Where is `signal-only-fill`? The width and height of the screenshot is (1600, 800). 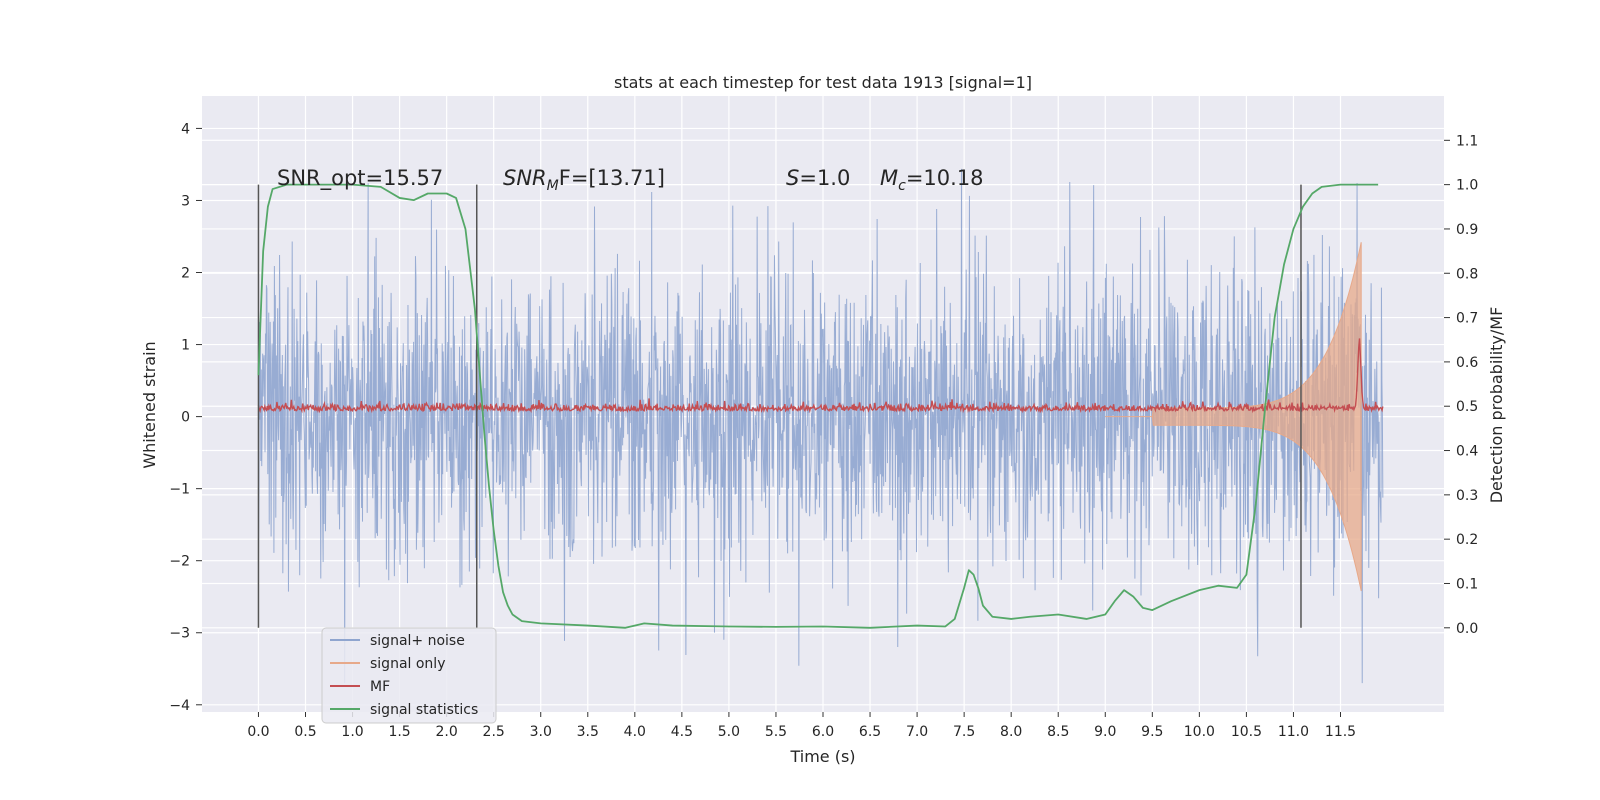
signal-only-fill is located at coordinates (1233, 417).